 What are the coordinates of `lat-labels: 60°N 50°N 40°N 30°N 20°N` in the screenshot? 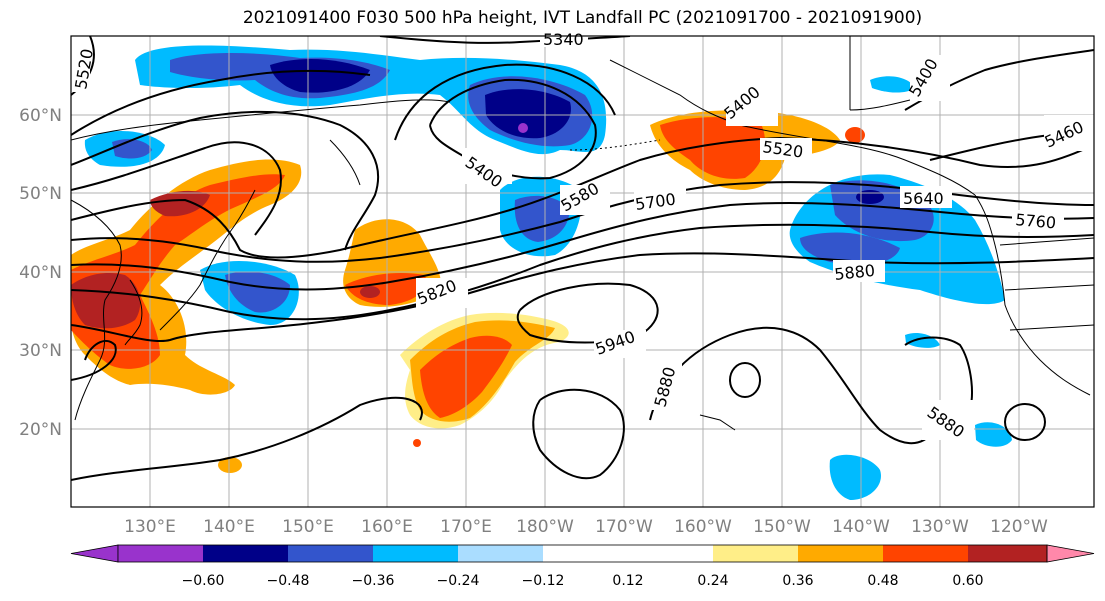 It's located at (40, 273).